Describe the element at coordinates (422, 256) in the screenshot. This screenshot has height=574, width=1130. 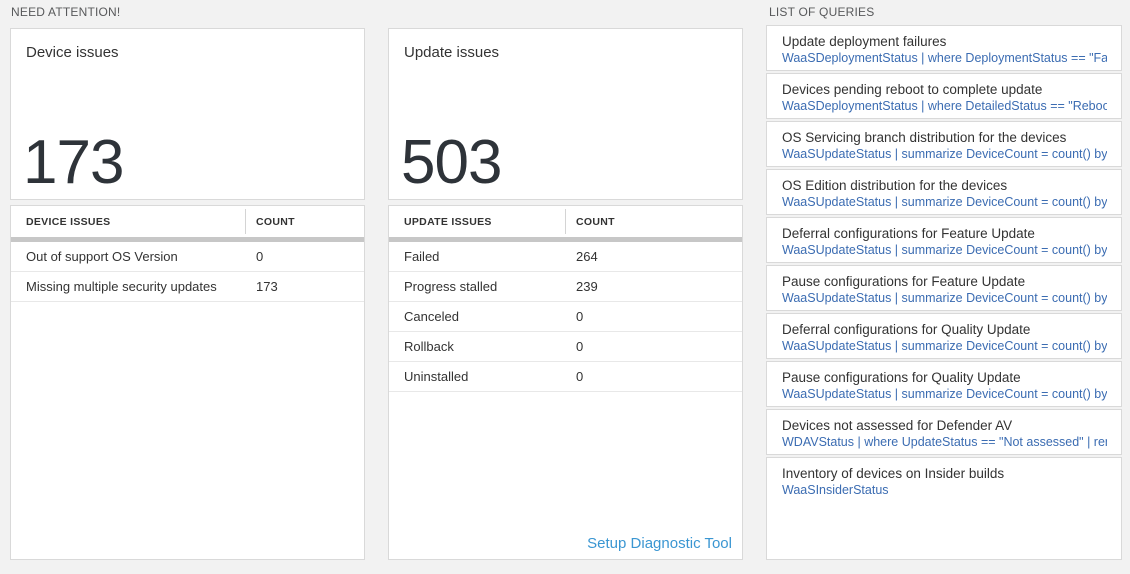
I see `row-label: Failed` at that location.